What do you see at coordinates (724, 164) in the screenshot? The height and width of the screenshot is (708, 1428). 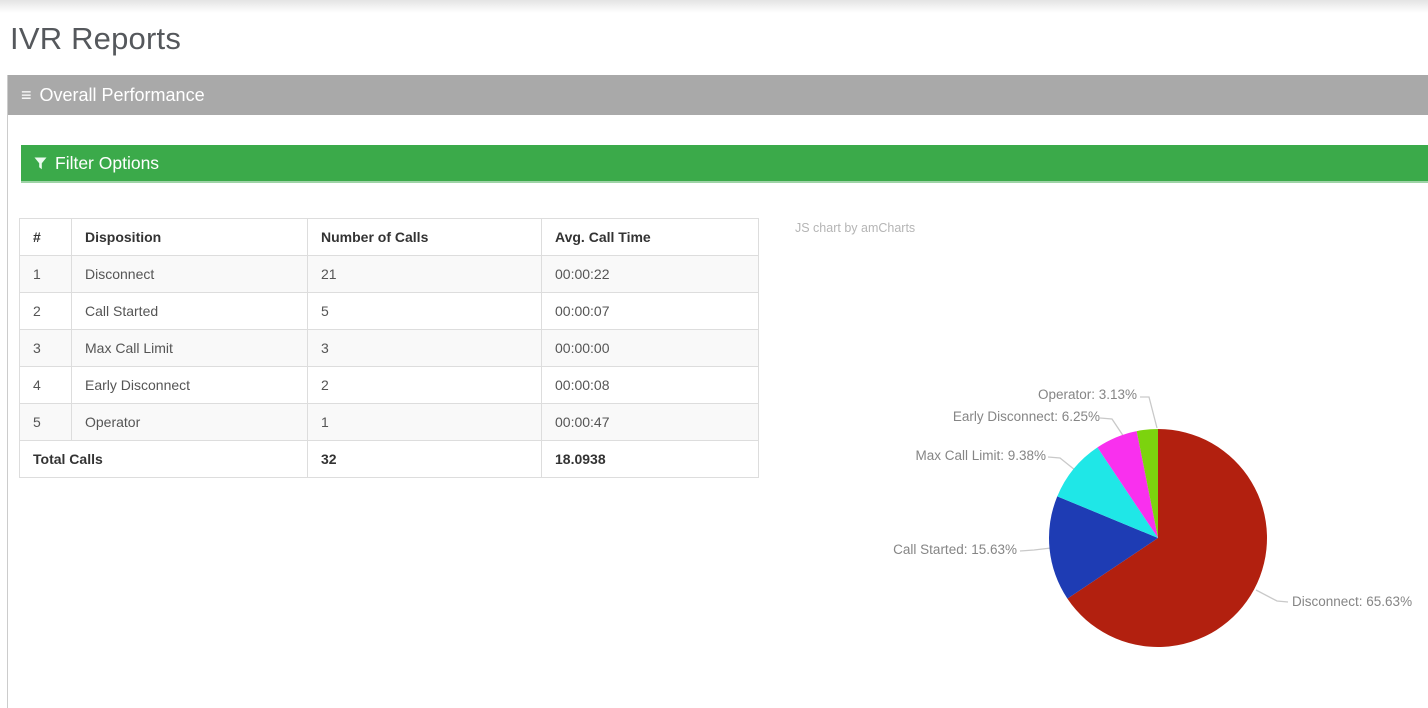 I see `filter-options-bar: Filter Options` at bounding box center [724, 164].